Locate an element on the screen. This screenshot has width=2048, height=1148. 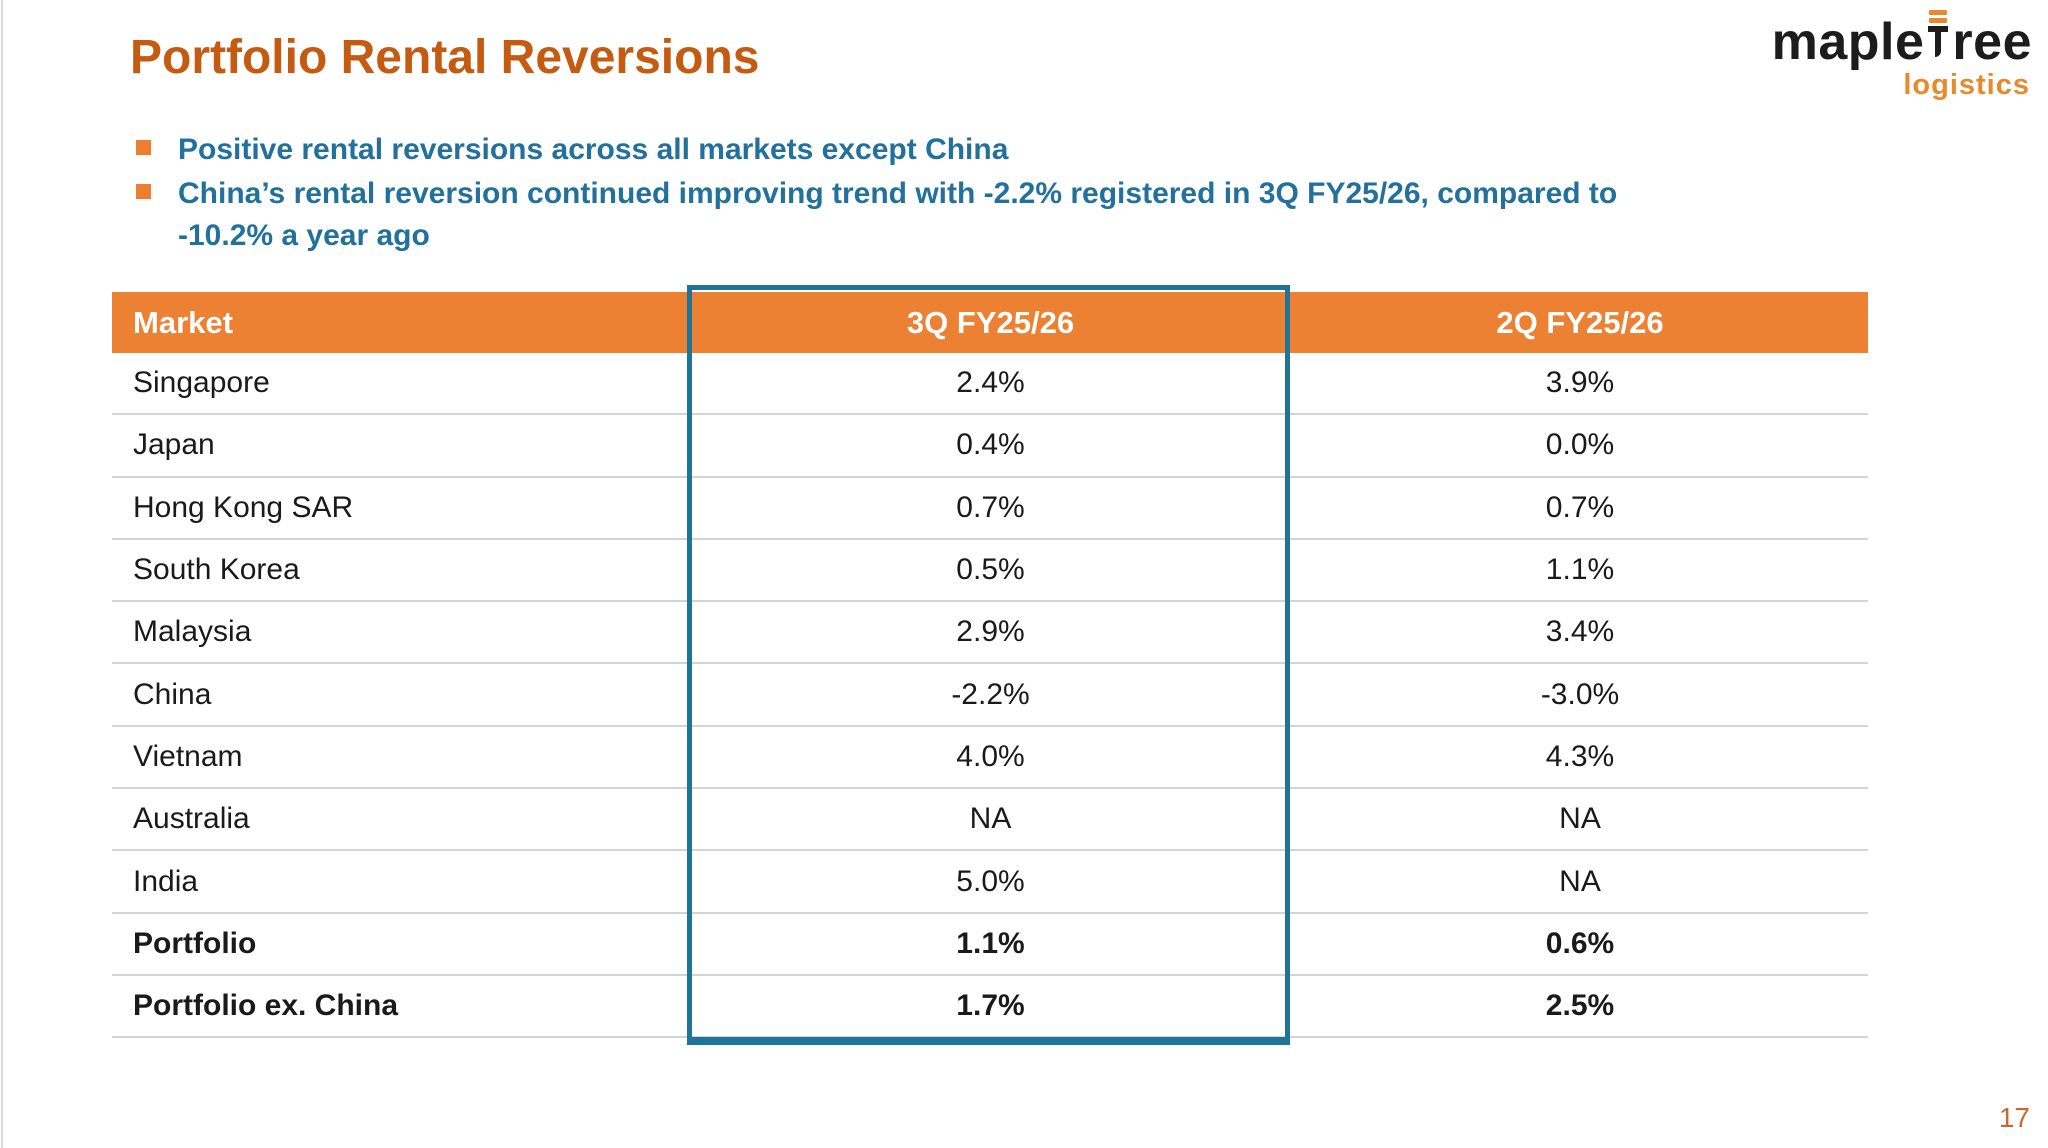
q2-value-cell: 0.0% is located at coordinates (1580, 445).